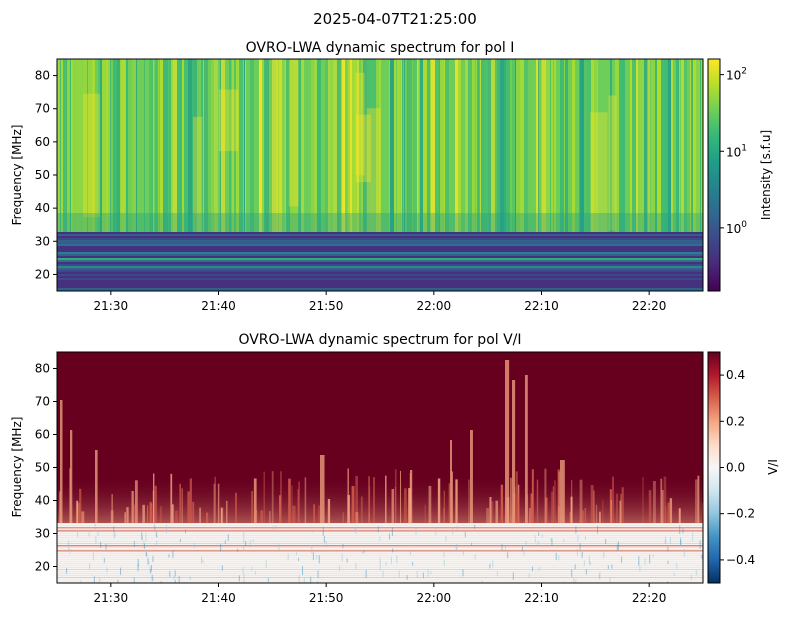 This screenshot has height=617, width=790. I want to click on intensity-y-ticks: 20 30 40 50 60 70 80, so click(46, 175).